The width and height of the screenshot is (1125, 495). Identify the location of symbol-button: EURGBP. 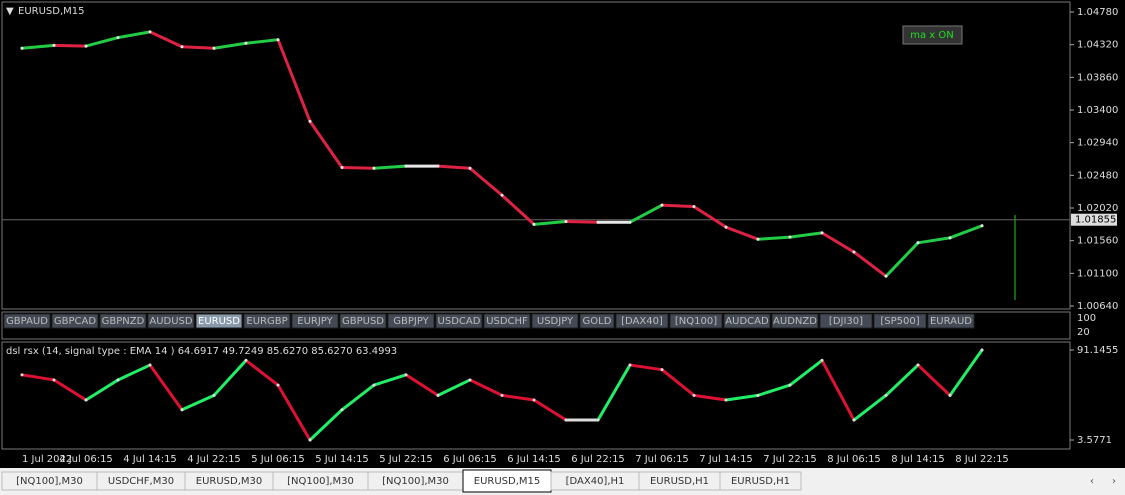
(266, 321).